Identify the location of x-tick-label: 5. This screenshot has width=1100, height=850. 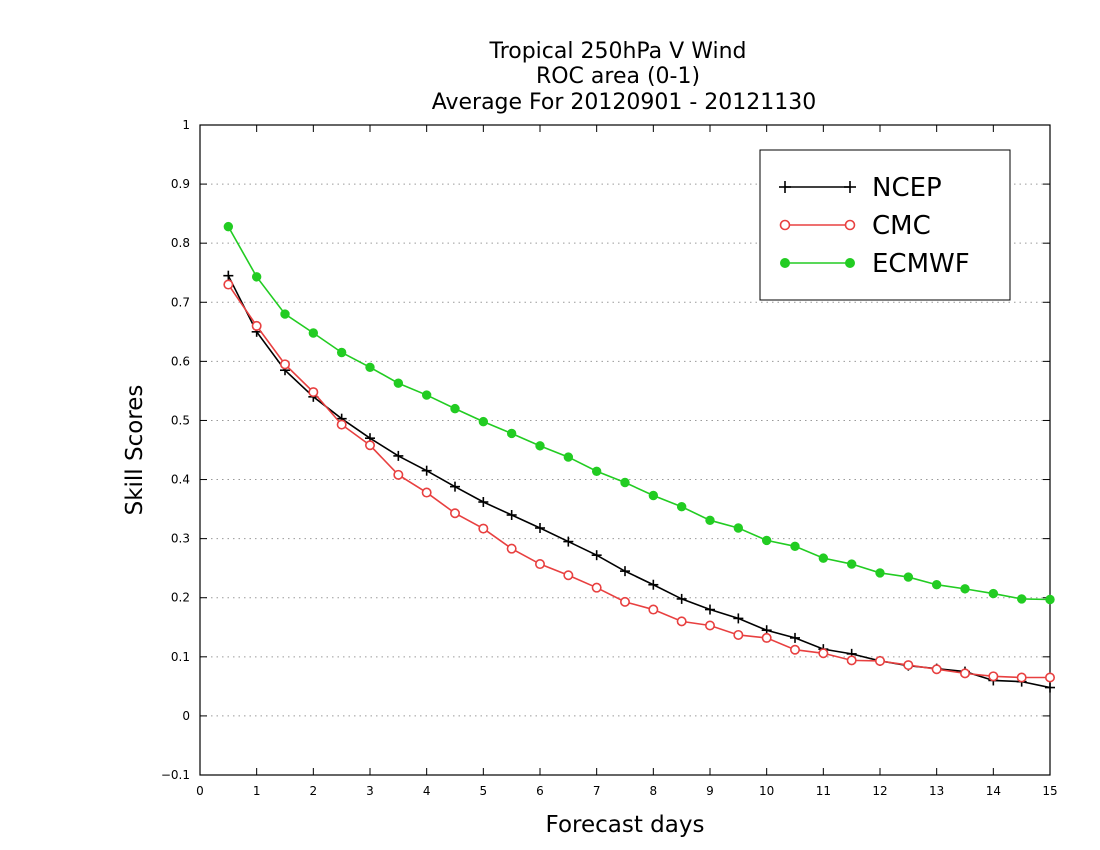
(484, 791).